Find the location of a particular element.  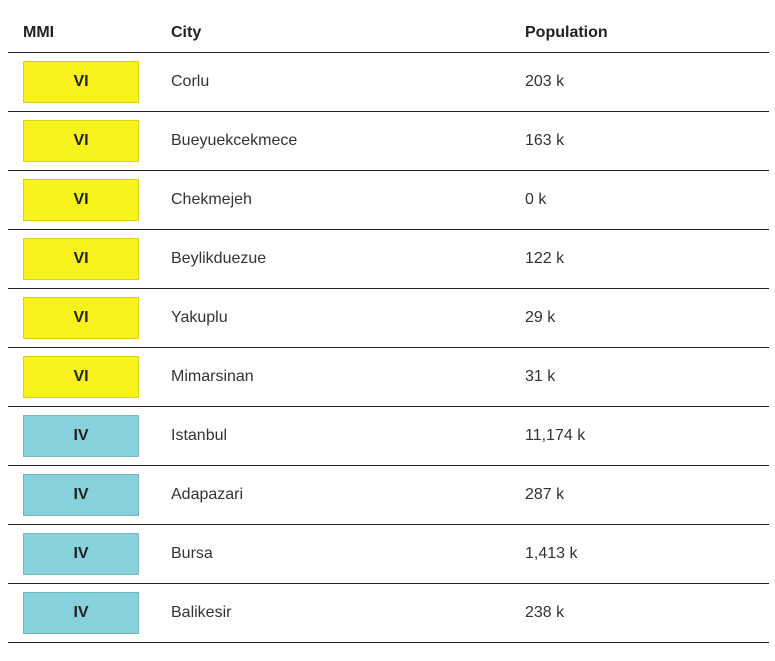

population-cell: 122 k is located at coordinates (639, 259).